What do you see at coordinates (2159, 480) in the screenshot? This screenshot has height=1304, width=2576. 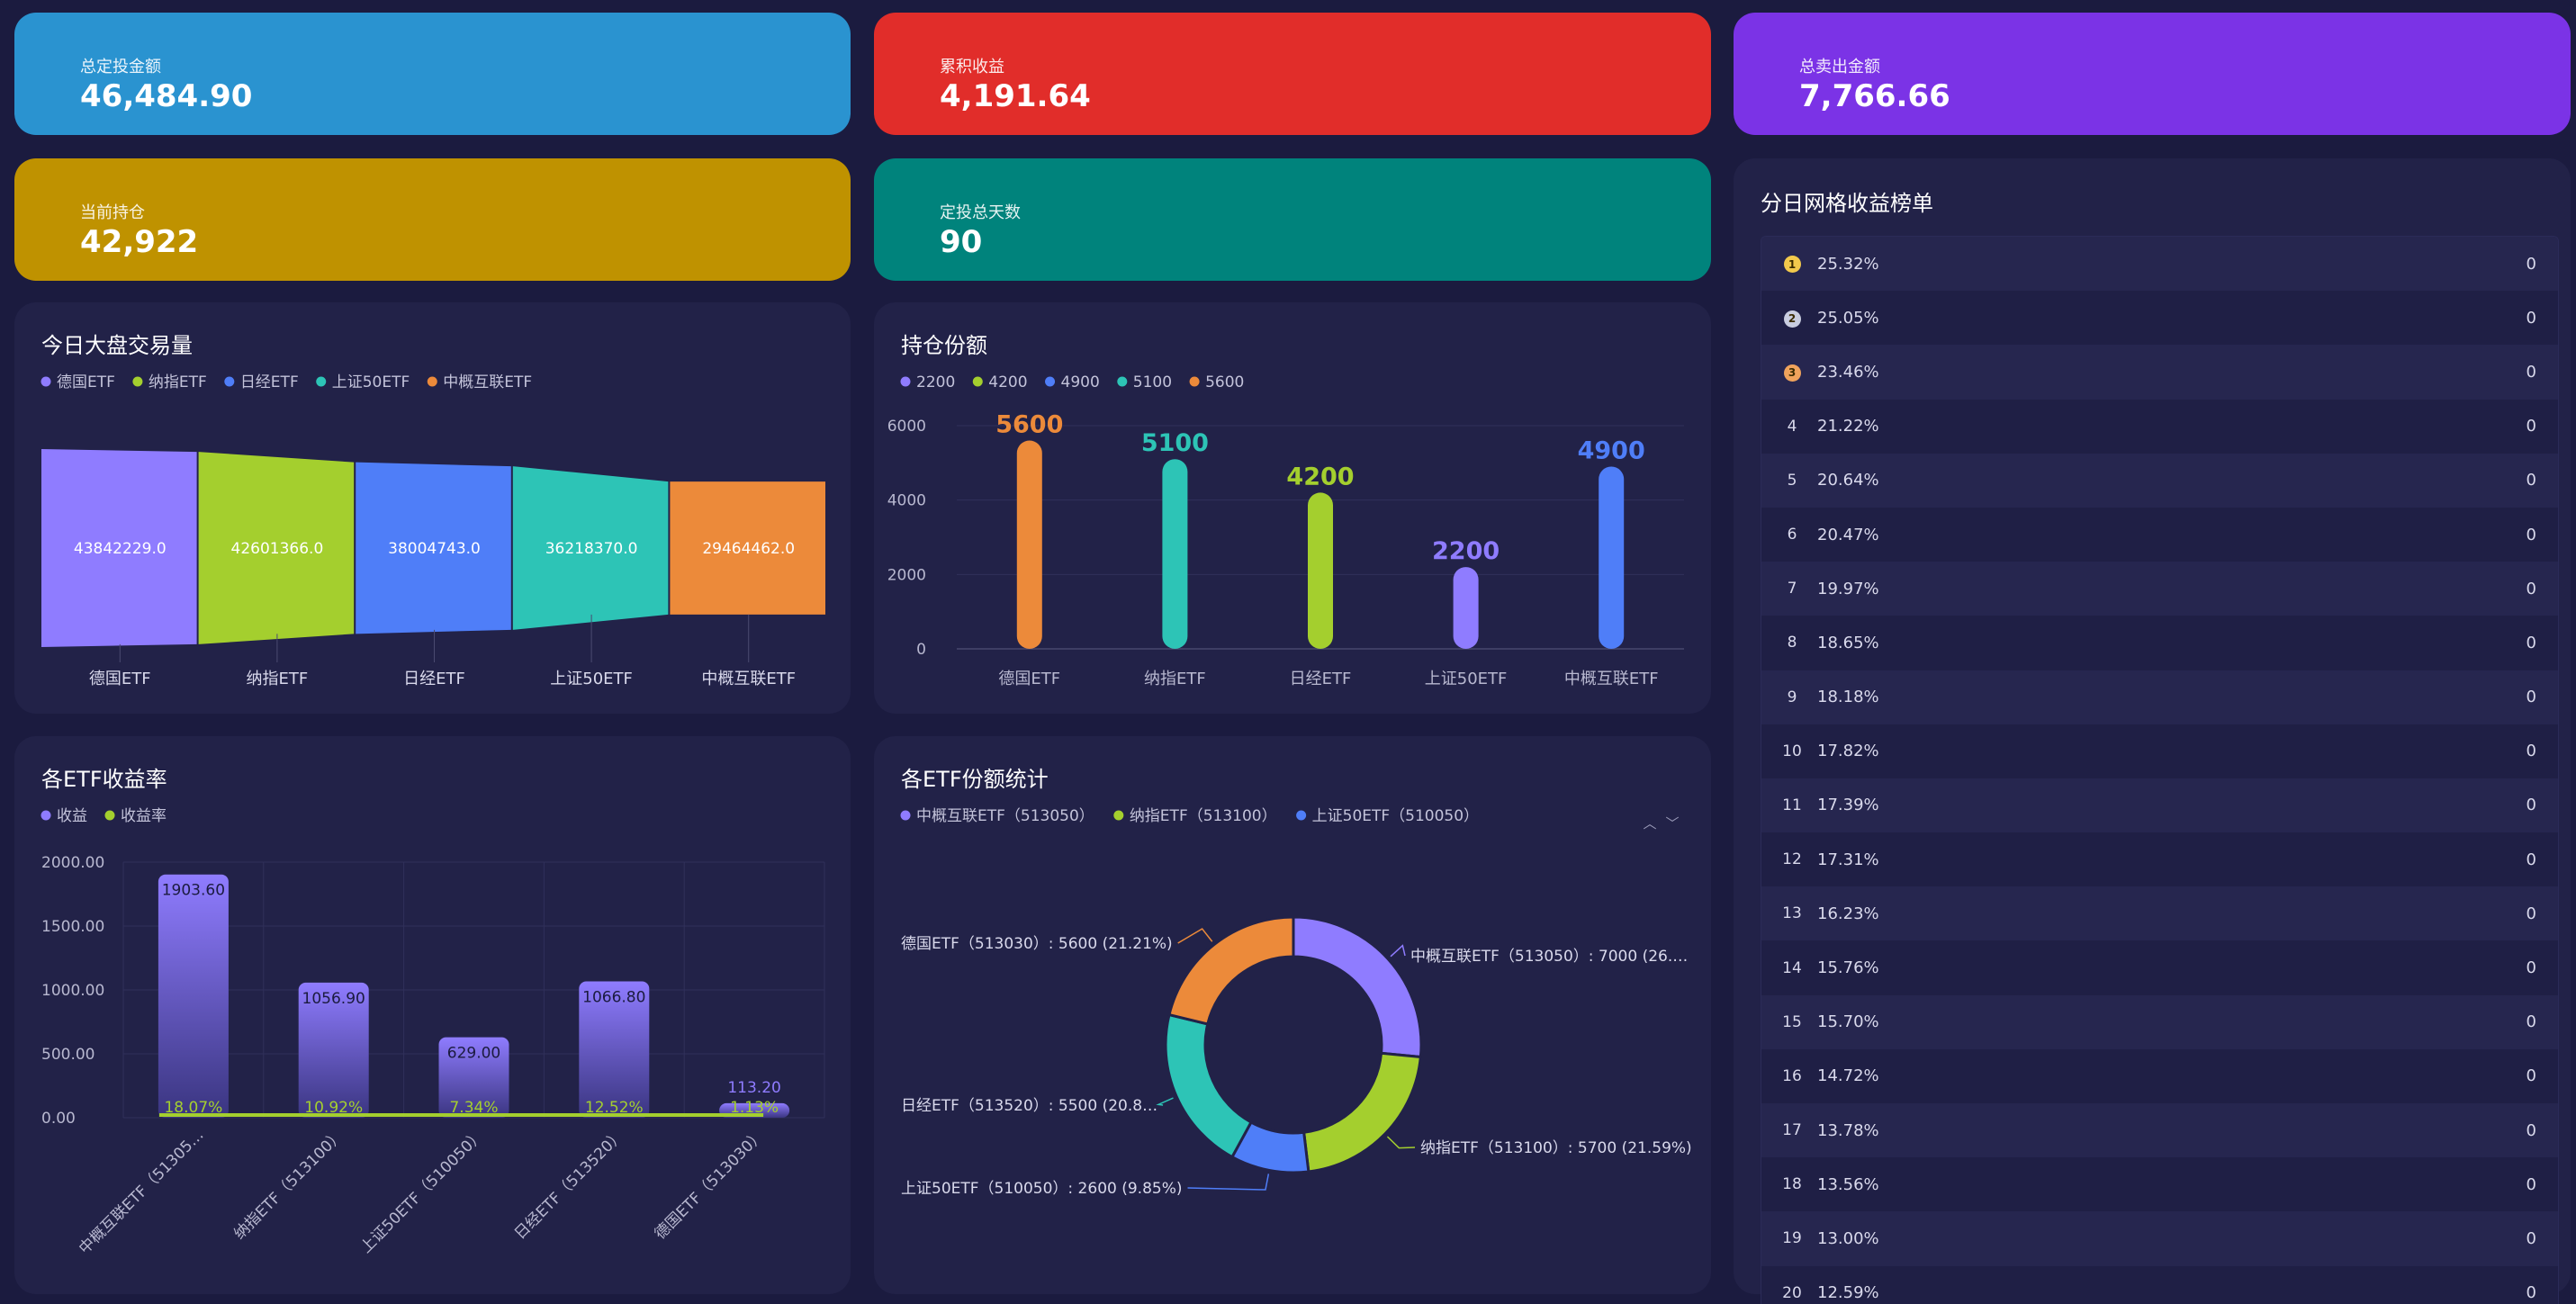 I see `ranking-row: 5 20.64% 0` at bounding box center [2159, 480].